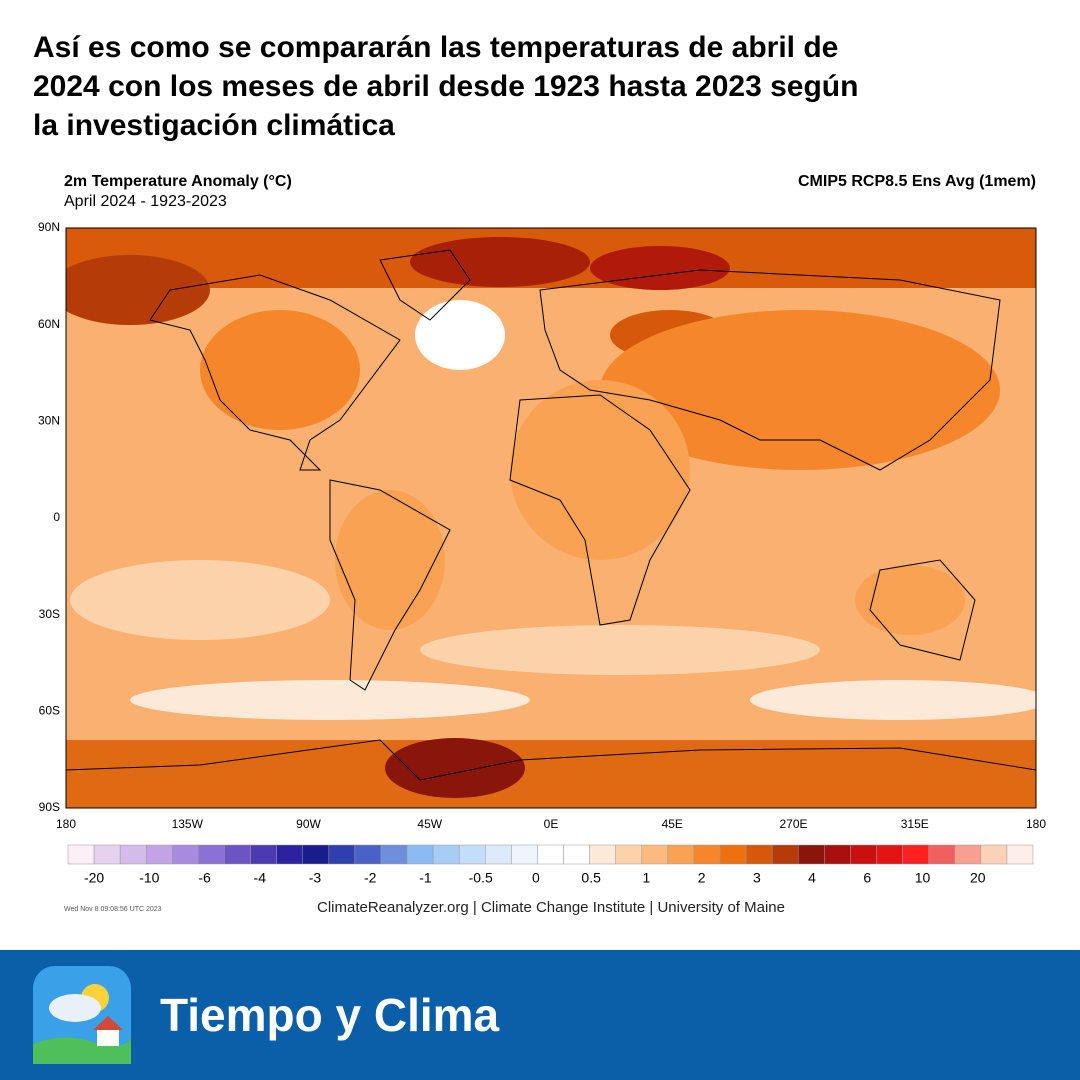  What do you see at coordinates (145, 201) in the screenshot?
I see `period-label: April 2024 - 1923-2023` at bounding box center [145, 201].